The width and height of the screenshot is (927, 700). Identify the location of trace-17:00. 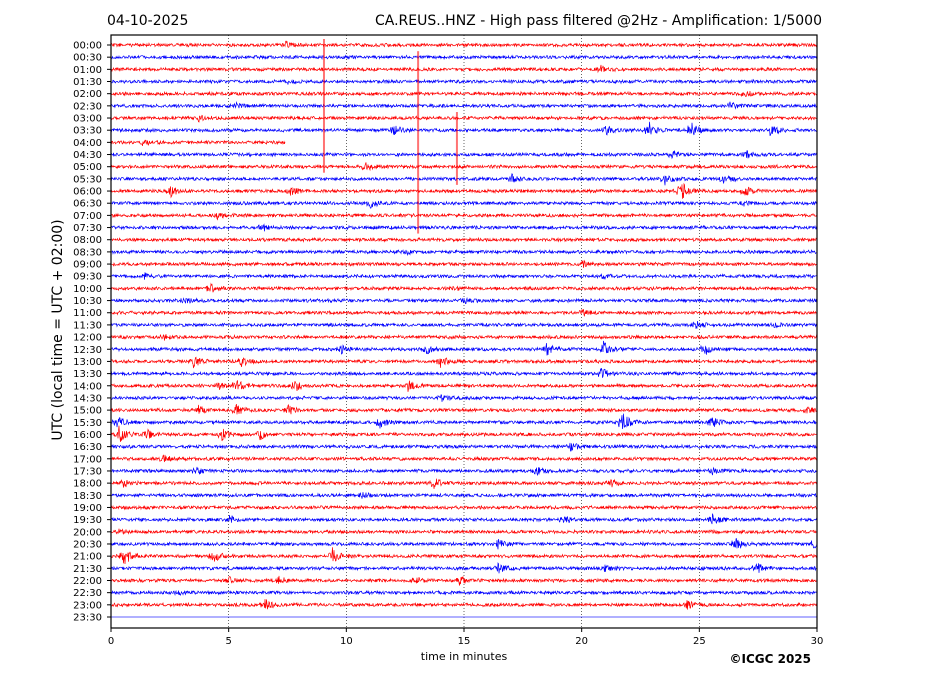
(464, 458).